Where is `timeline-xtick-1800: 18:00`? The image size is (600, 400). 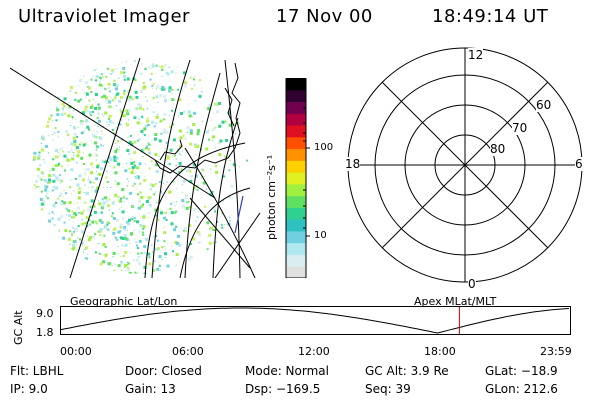 timeline-xtick-1800: 18:00 is located at coordinates (440, 351).